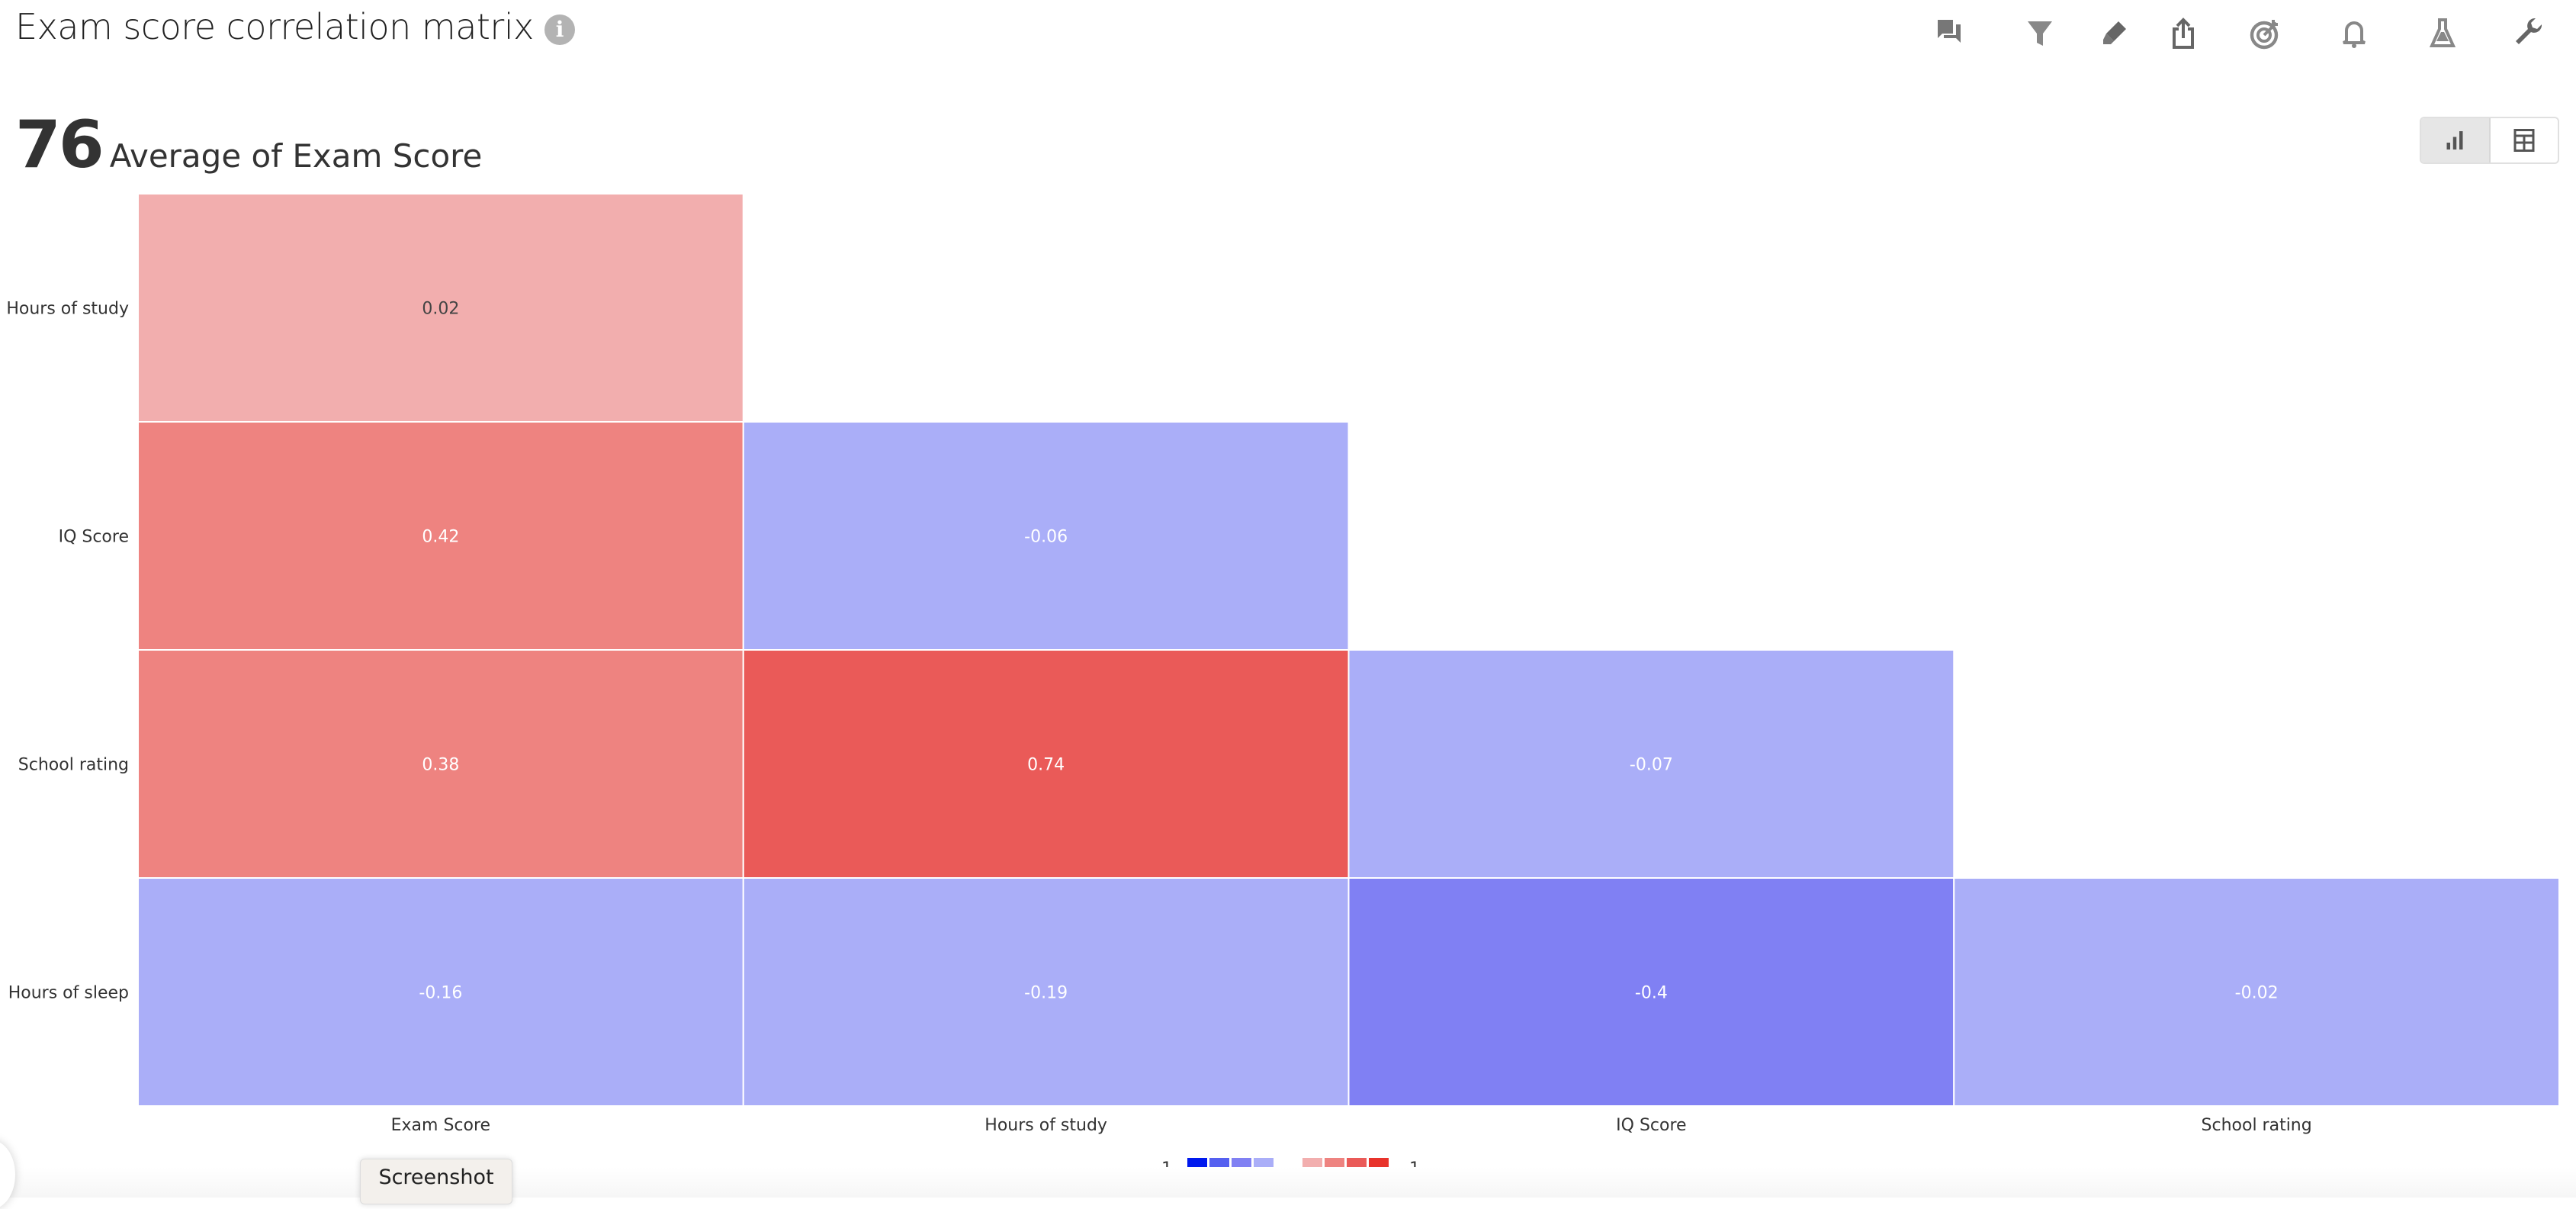 This screenshot has height=1209, width=2576. I want to click on cell-value-label: 0.38, so click(440, 765).